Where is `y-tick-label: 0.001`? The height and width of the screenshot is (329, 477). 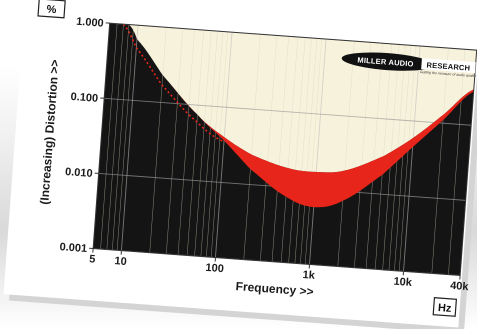
y-tick-label: 0.001 is located at coordinates (73, 248).